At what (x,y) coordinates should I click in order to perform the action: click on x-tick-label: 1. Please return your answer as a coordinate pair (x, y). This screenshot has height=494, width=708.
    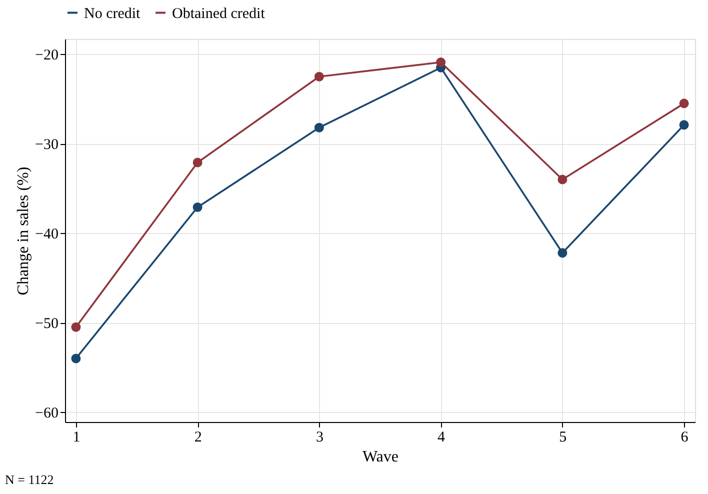
    Looking at the image, I should click on (76, 438).